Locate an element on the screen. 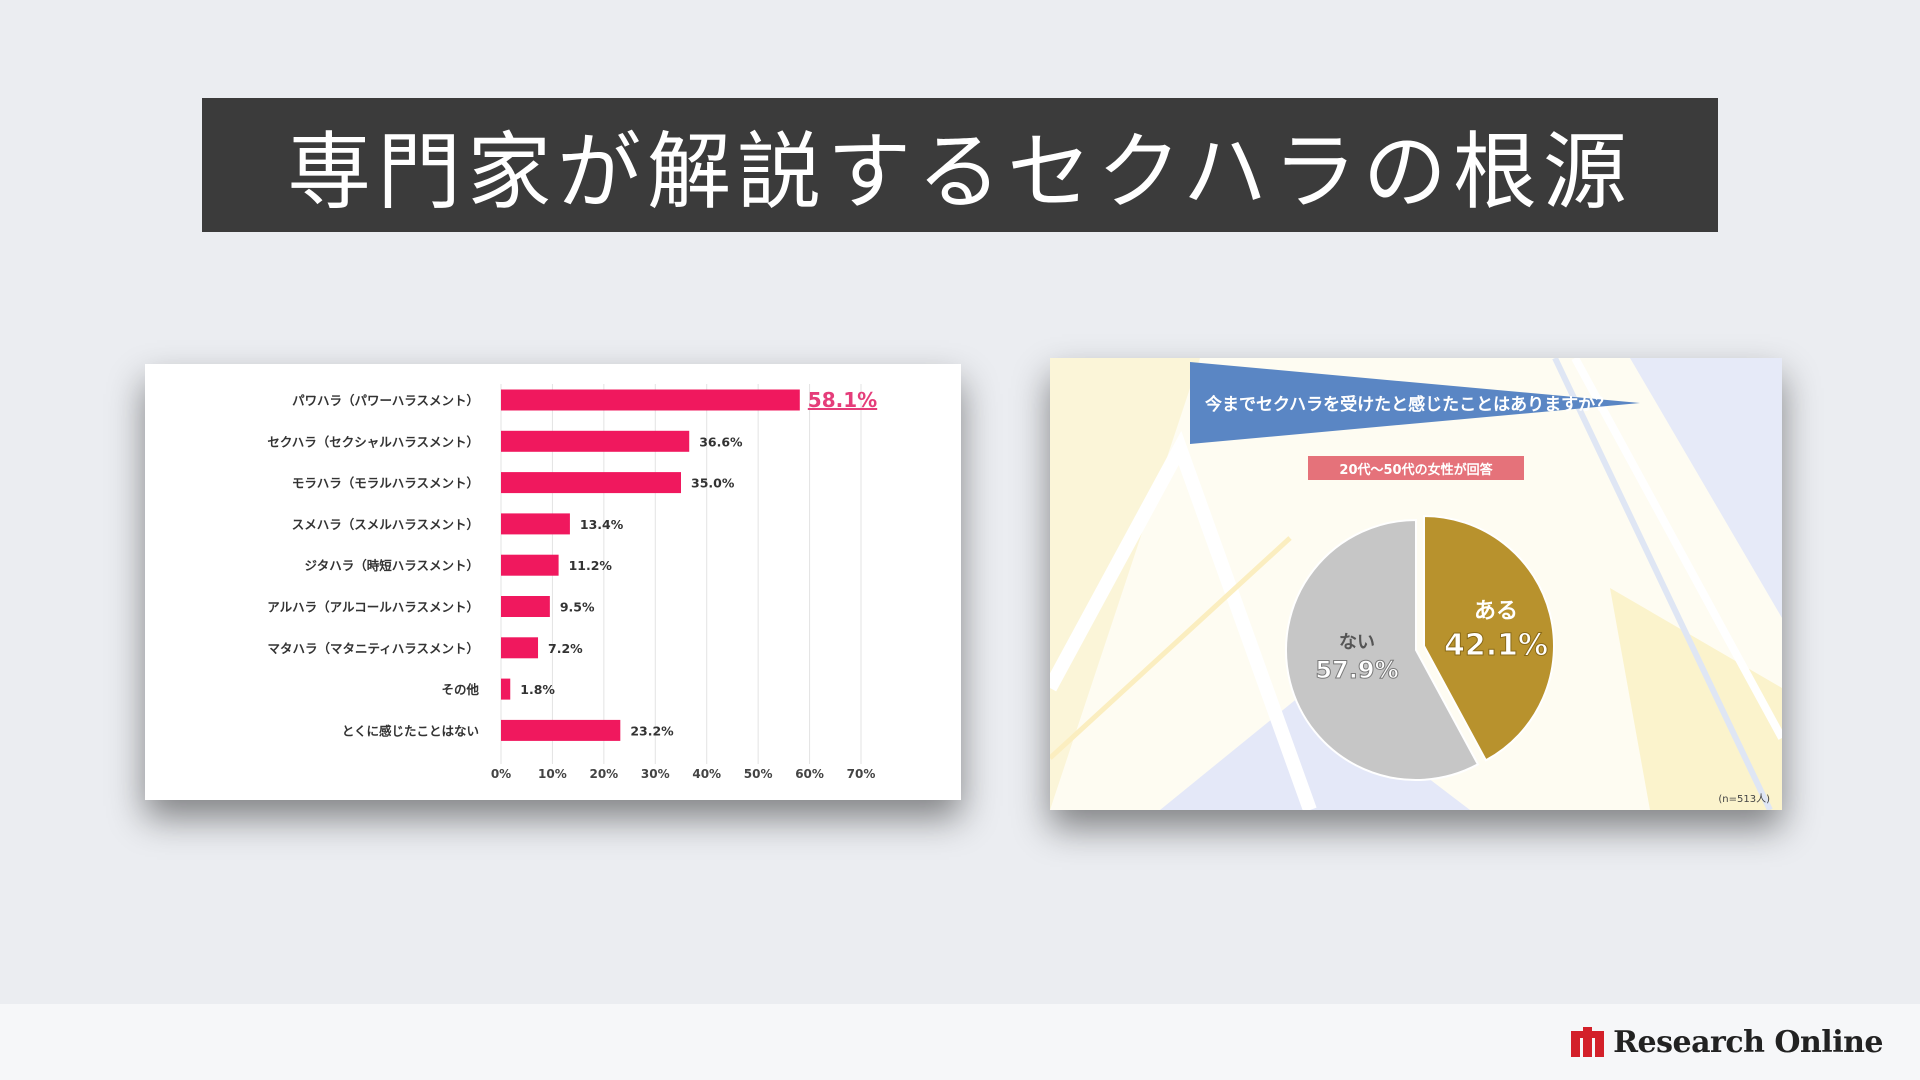 The image size is (1920, 1080). subtitle-bg is located at coordinates (1416, 468).